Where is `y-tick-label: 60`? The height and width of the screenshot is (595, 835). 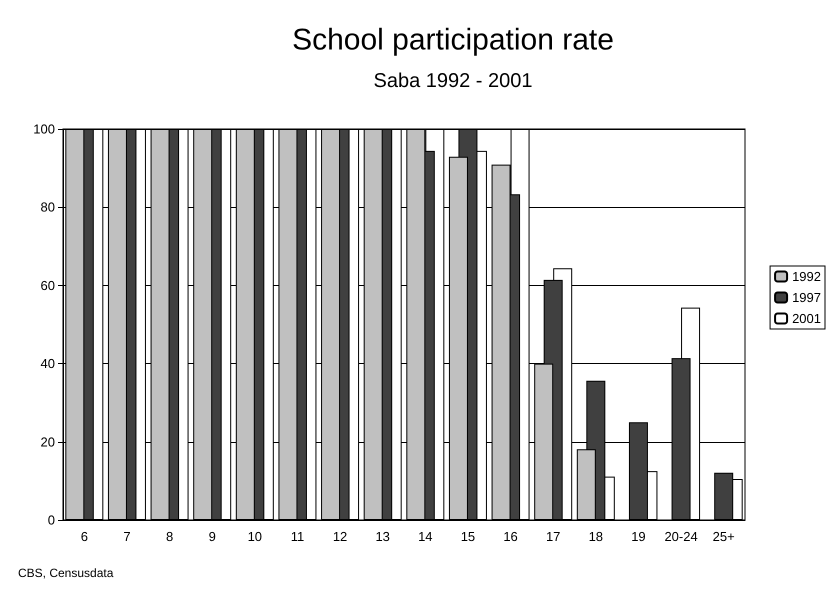 y-tick-label: 60 is located at coordinates (47, 285).